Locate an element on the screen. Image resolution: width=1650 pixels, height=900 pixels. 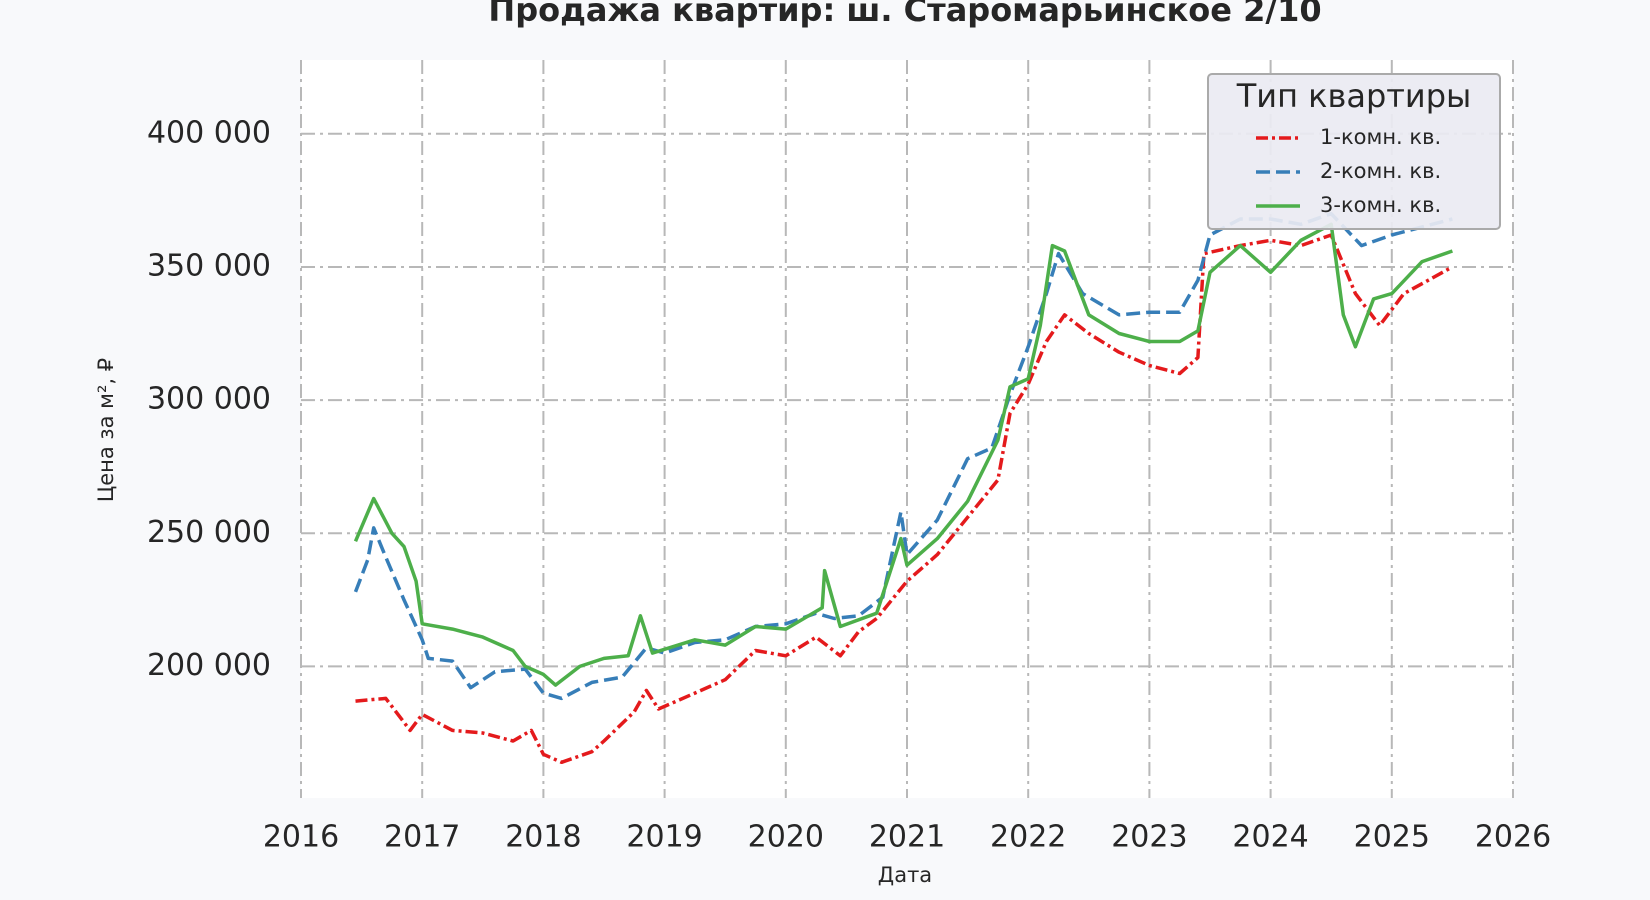
y-tick-label: 250 000 is located at coordinates (209, 532).